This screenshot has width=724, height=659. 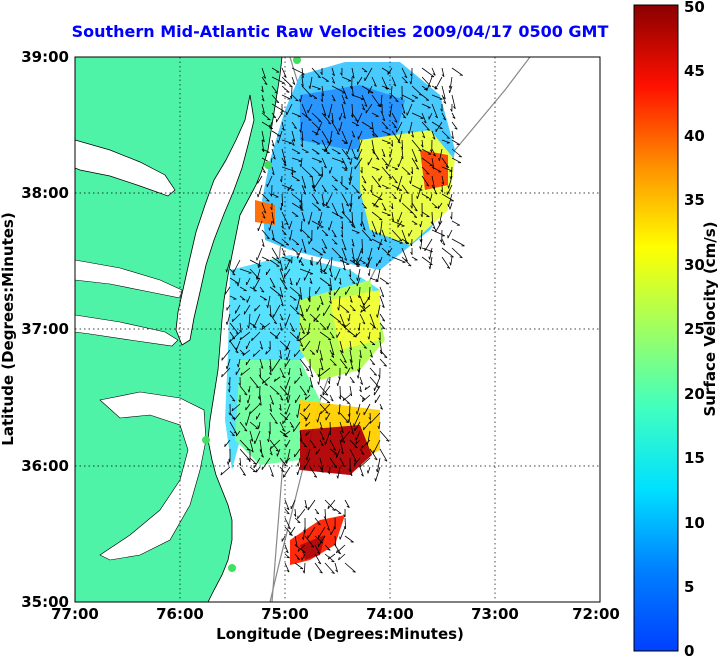 I want to click on y-axis-label: Latitude (Degrees:Minutes), so click(x=8, y=329).